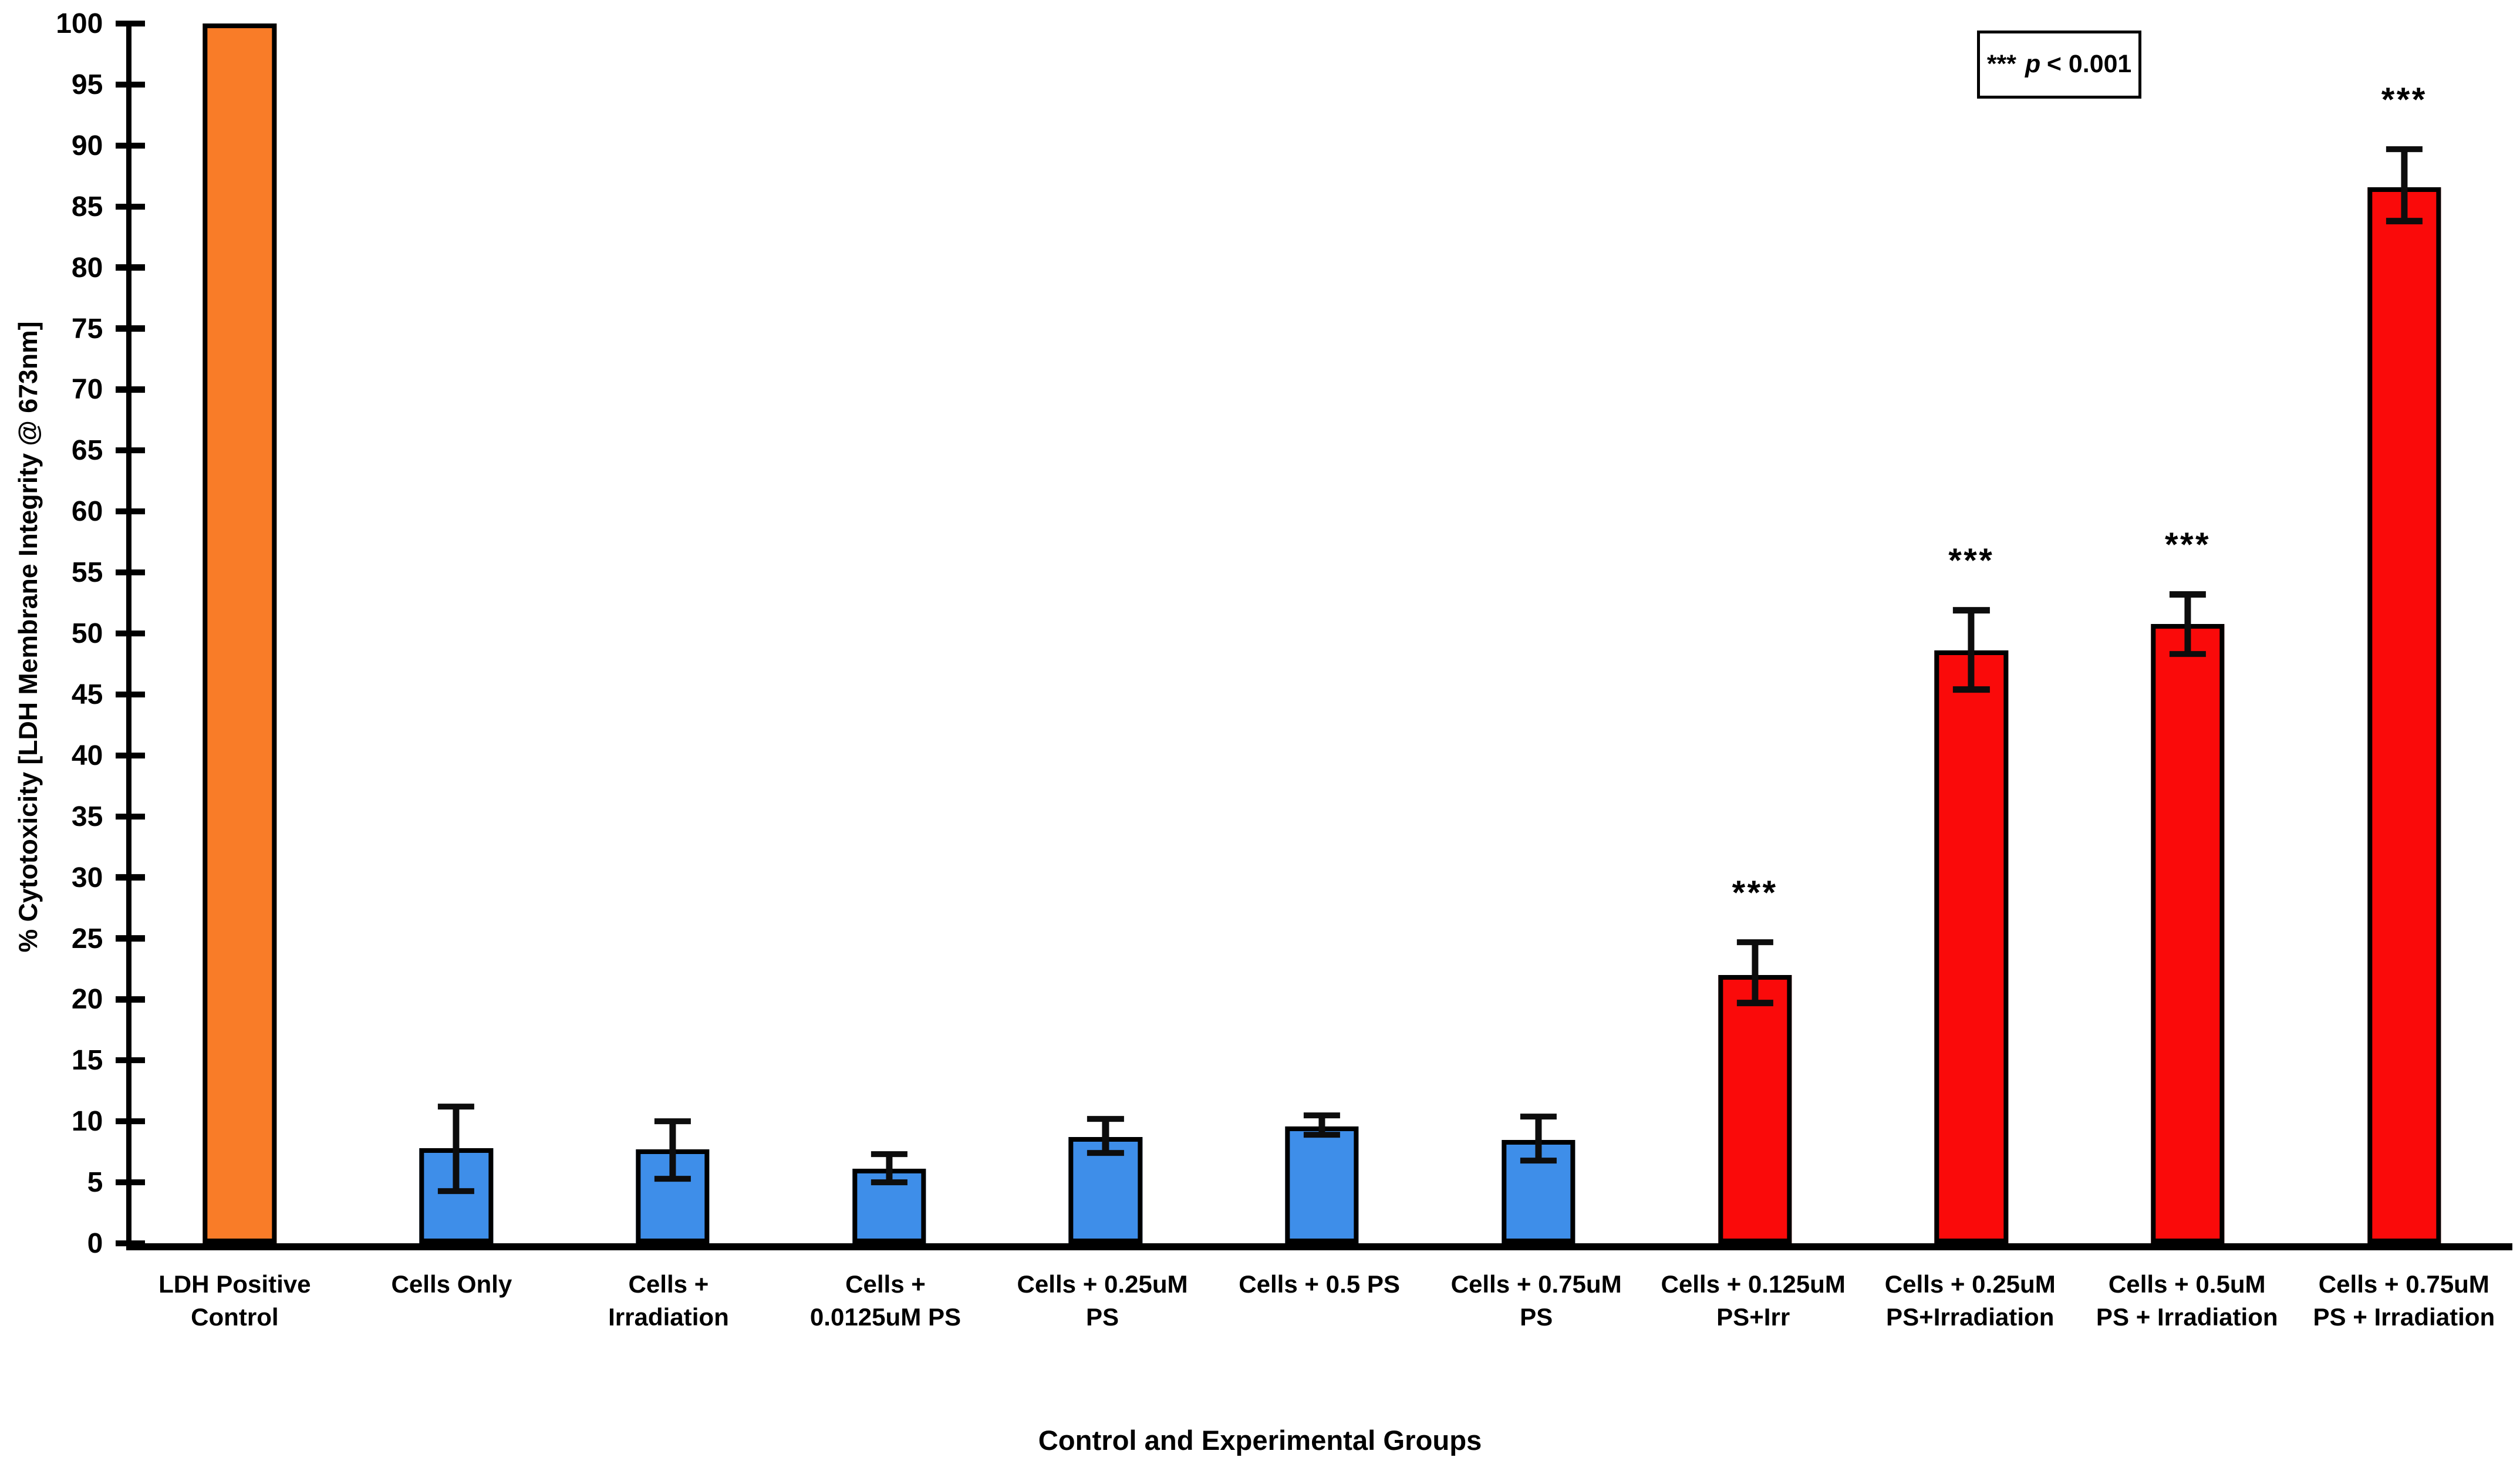 Image resolution: width=2520 pixels, height=1481 pixels. What do you see at coordinates (95, 1243) in the screenshot?
I see `ytick-label: 0` at bounding box center [95, 1243].